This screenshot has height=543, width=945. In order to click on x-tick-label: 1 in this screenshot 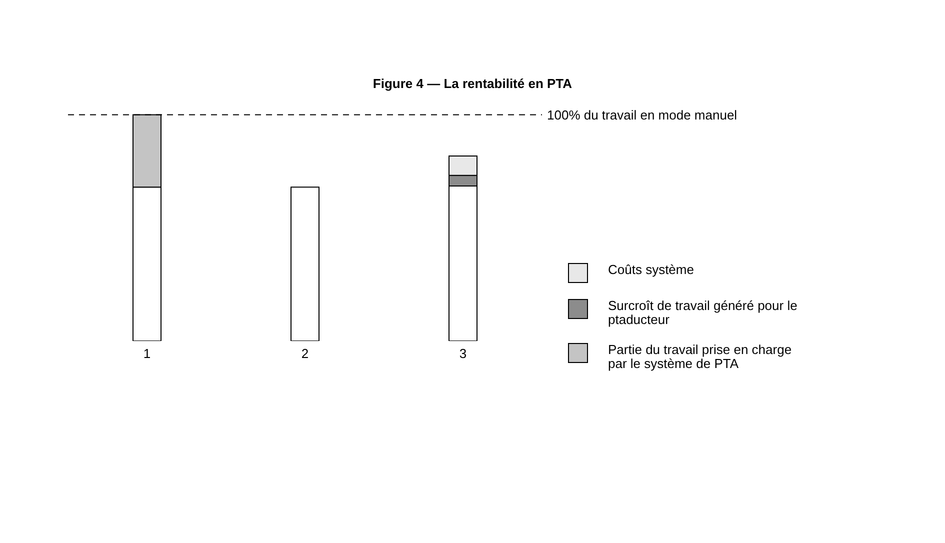, I will do `click(147, 354)`.